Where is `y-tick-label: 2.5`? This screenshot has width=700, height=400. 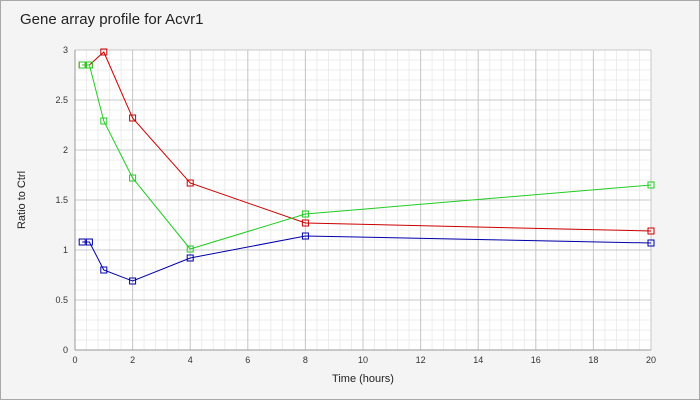
y-tick-label: 2.5 is located at coordinates (61, 100).